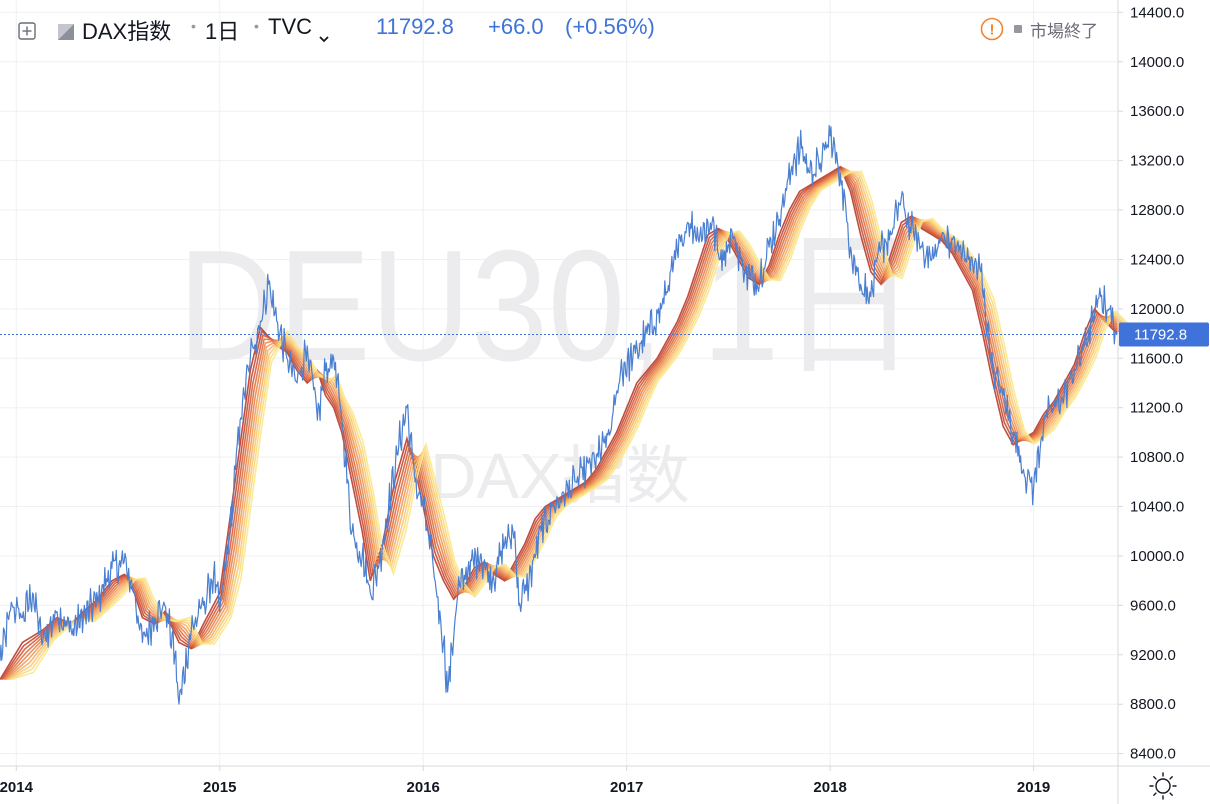 This screenshot has height=804, width=1210. Describe the element at coordinates (1160, 334) in the screenshot. I see `last-price-label-text: 11792.8` at that location.